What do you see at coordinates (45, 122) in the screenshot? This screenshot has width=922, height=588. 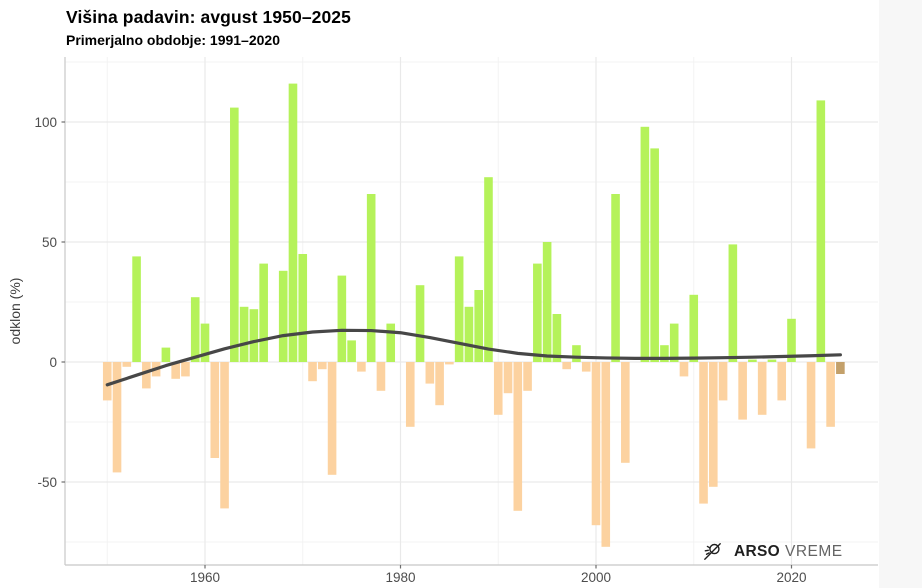 I see `y-tick-label: 100` at bounding box center [45, 122].